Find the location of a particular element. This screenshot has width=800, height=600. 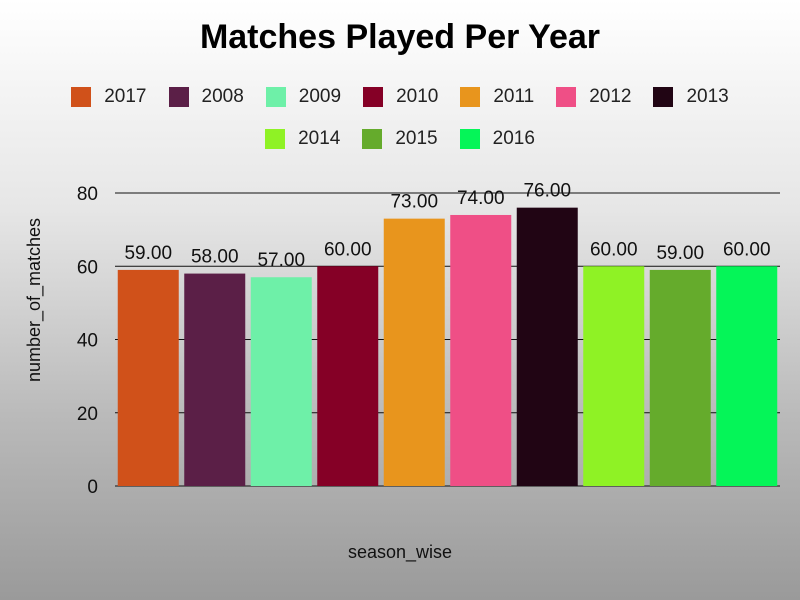

legend-row: 2014 2015 2016 is located at coordinates (400, 139).